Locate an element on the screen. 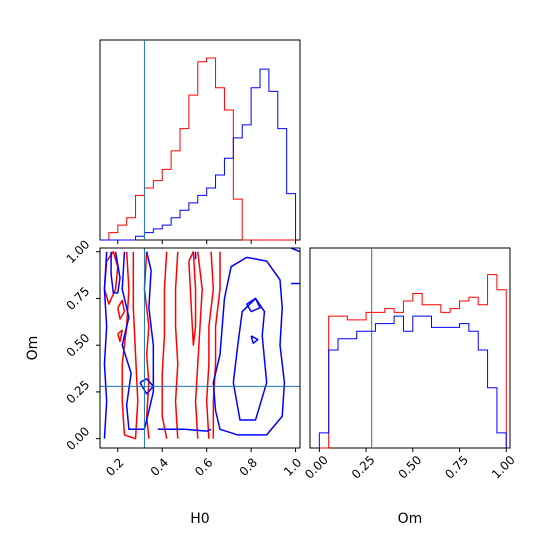 This screenshot has width=550, height=550. om-y-tick-label: 1.00 is located at coordinates (78, 251).